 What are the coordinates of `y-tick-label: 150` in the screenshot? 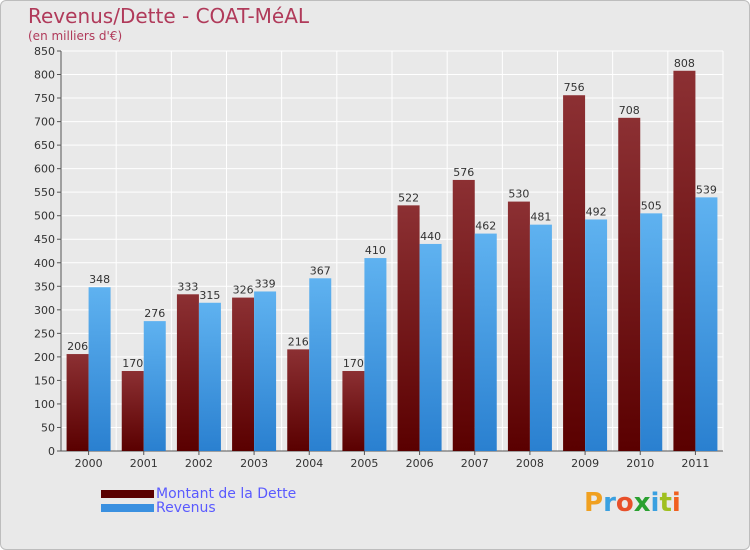 It's located at (44, 380).